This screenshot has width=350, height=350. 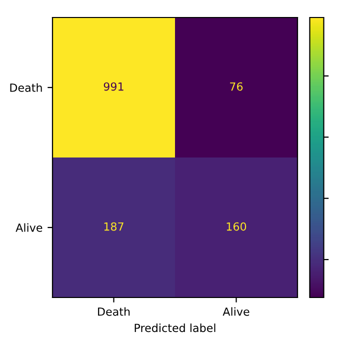 What do you see at coordinates (114, 226) in the screenshot?
I see `data-label: 187` at bounding box center [114, 226].